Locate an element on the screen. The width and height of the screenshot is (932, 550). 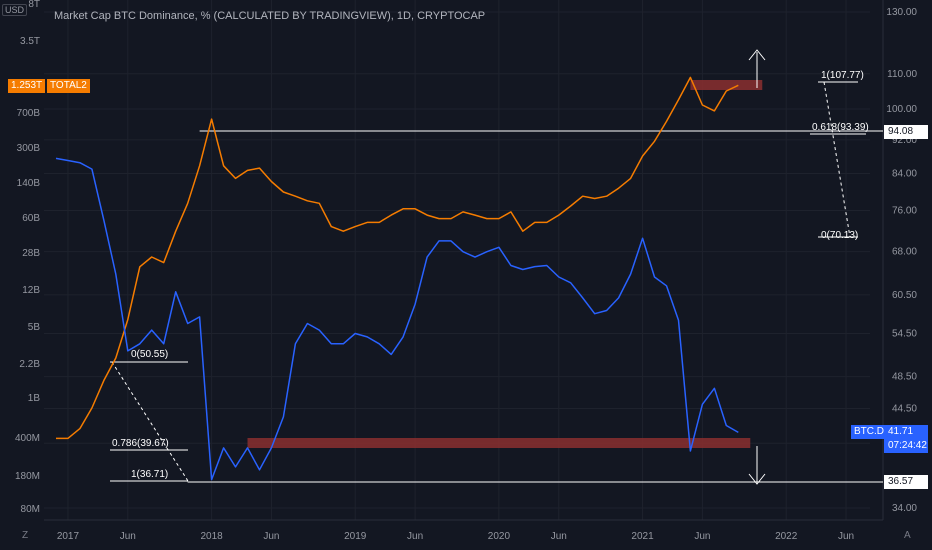
fib-lower-trend is located at coordinates (150, 421).